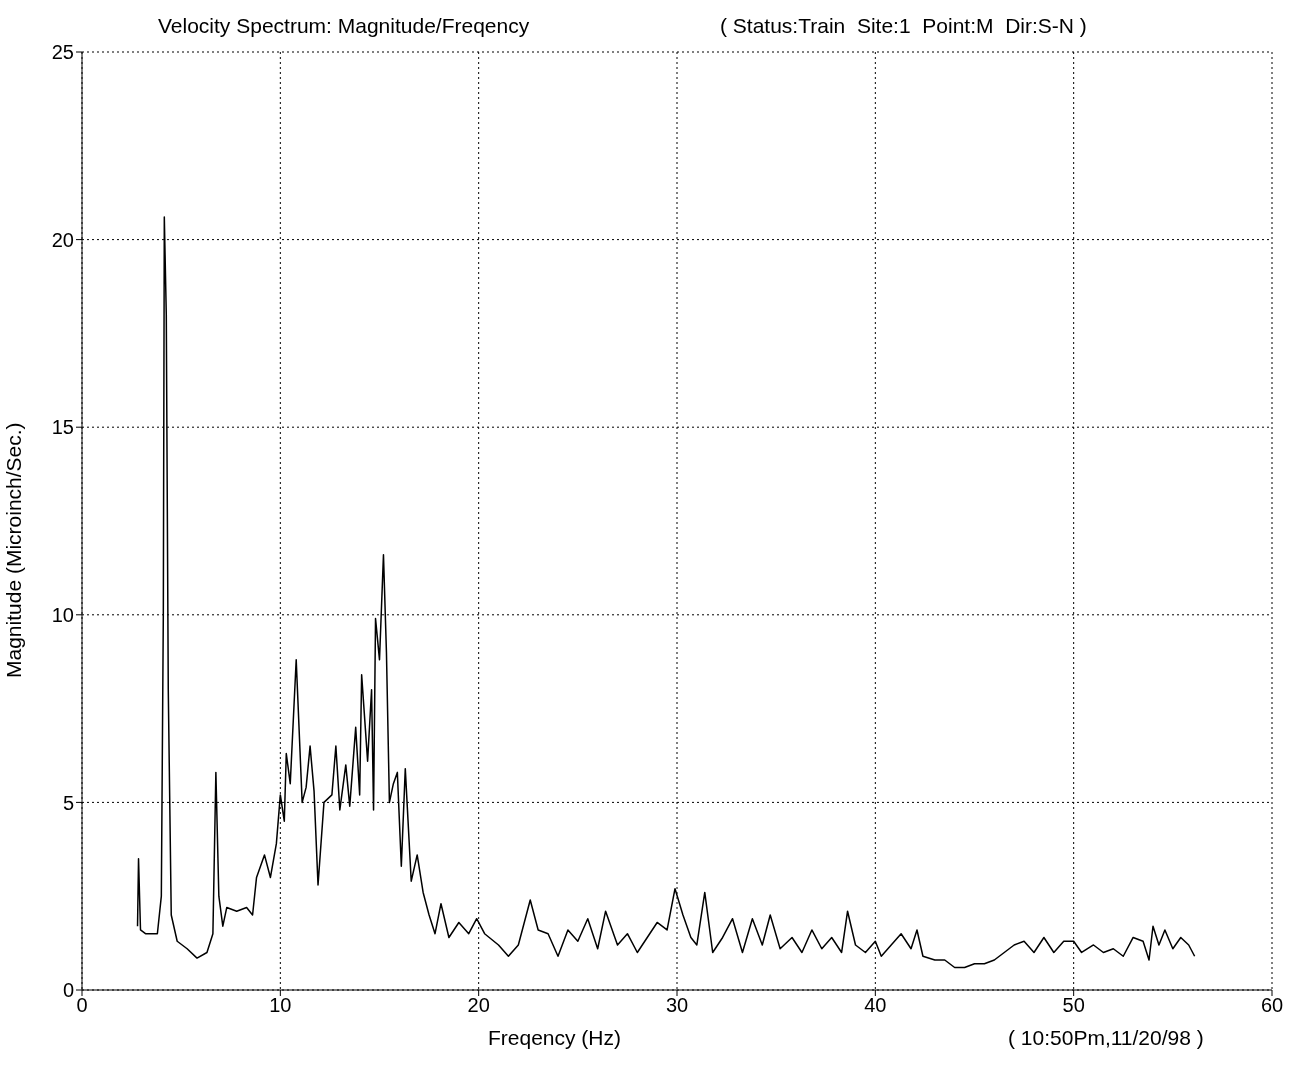 Image resolution: width=1309 pixels, height=1069 pixels. I want to click on text: ( 10:50Pm,11/20/98 ), so click(1106, 1038).